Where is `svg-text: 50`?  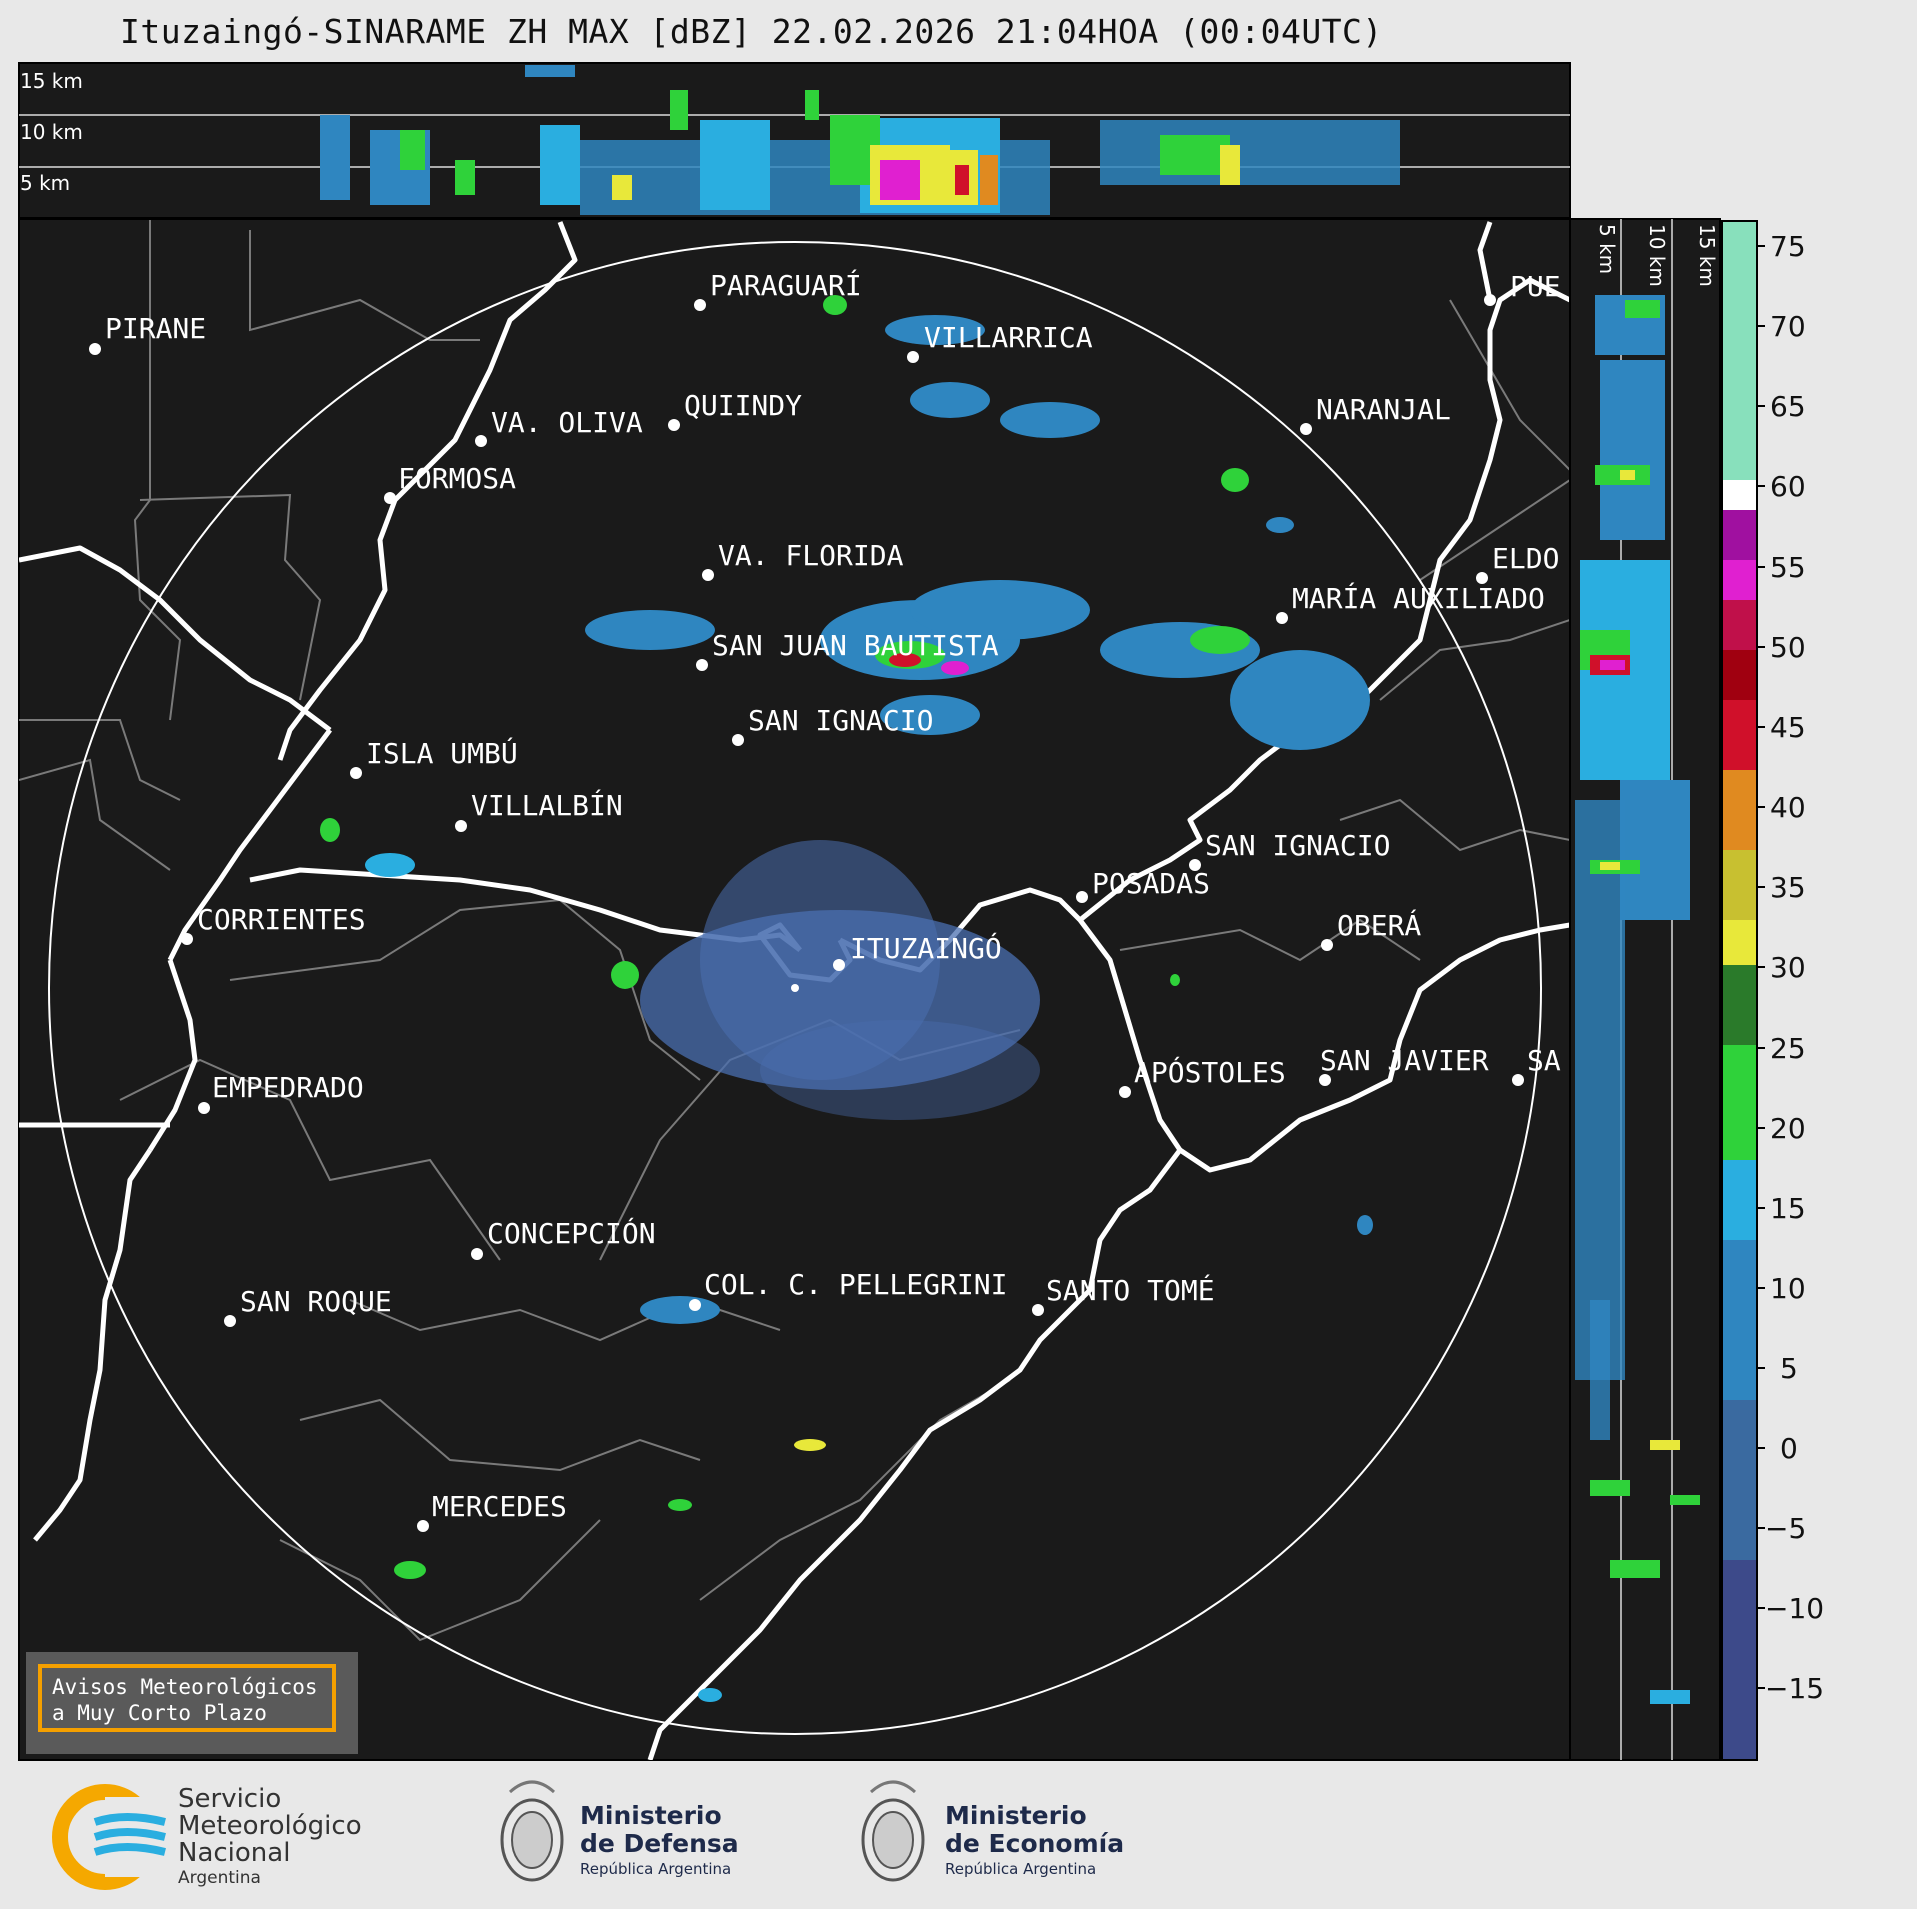
svg-text: 50 is located at coordinates (1788, 647).